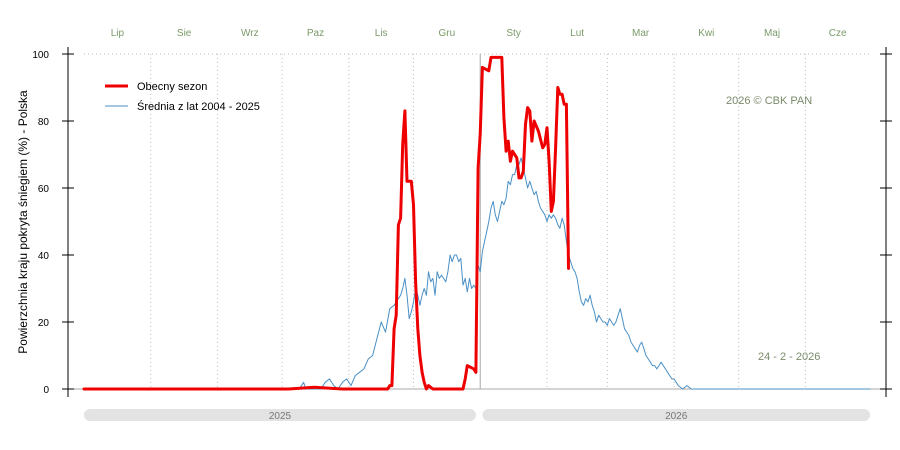  What do you see at coordinates (46, 390) in the screenshot?
I see `y-tick-label-0: 0` at bounding box center [46, 390].